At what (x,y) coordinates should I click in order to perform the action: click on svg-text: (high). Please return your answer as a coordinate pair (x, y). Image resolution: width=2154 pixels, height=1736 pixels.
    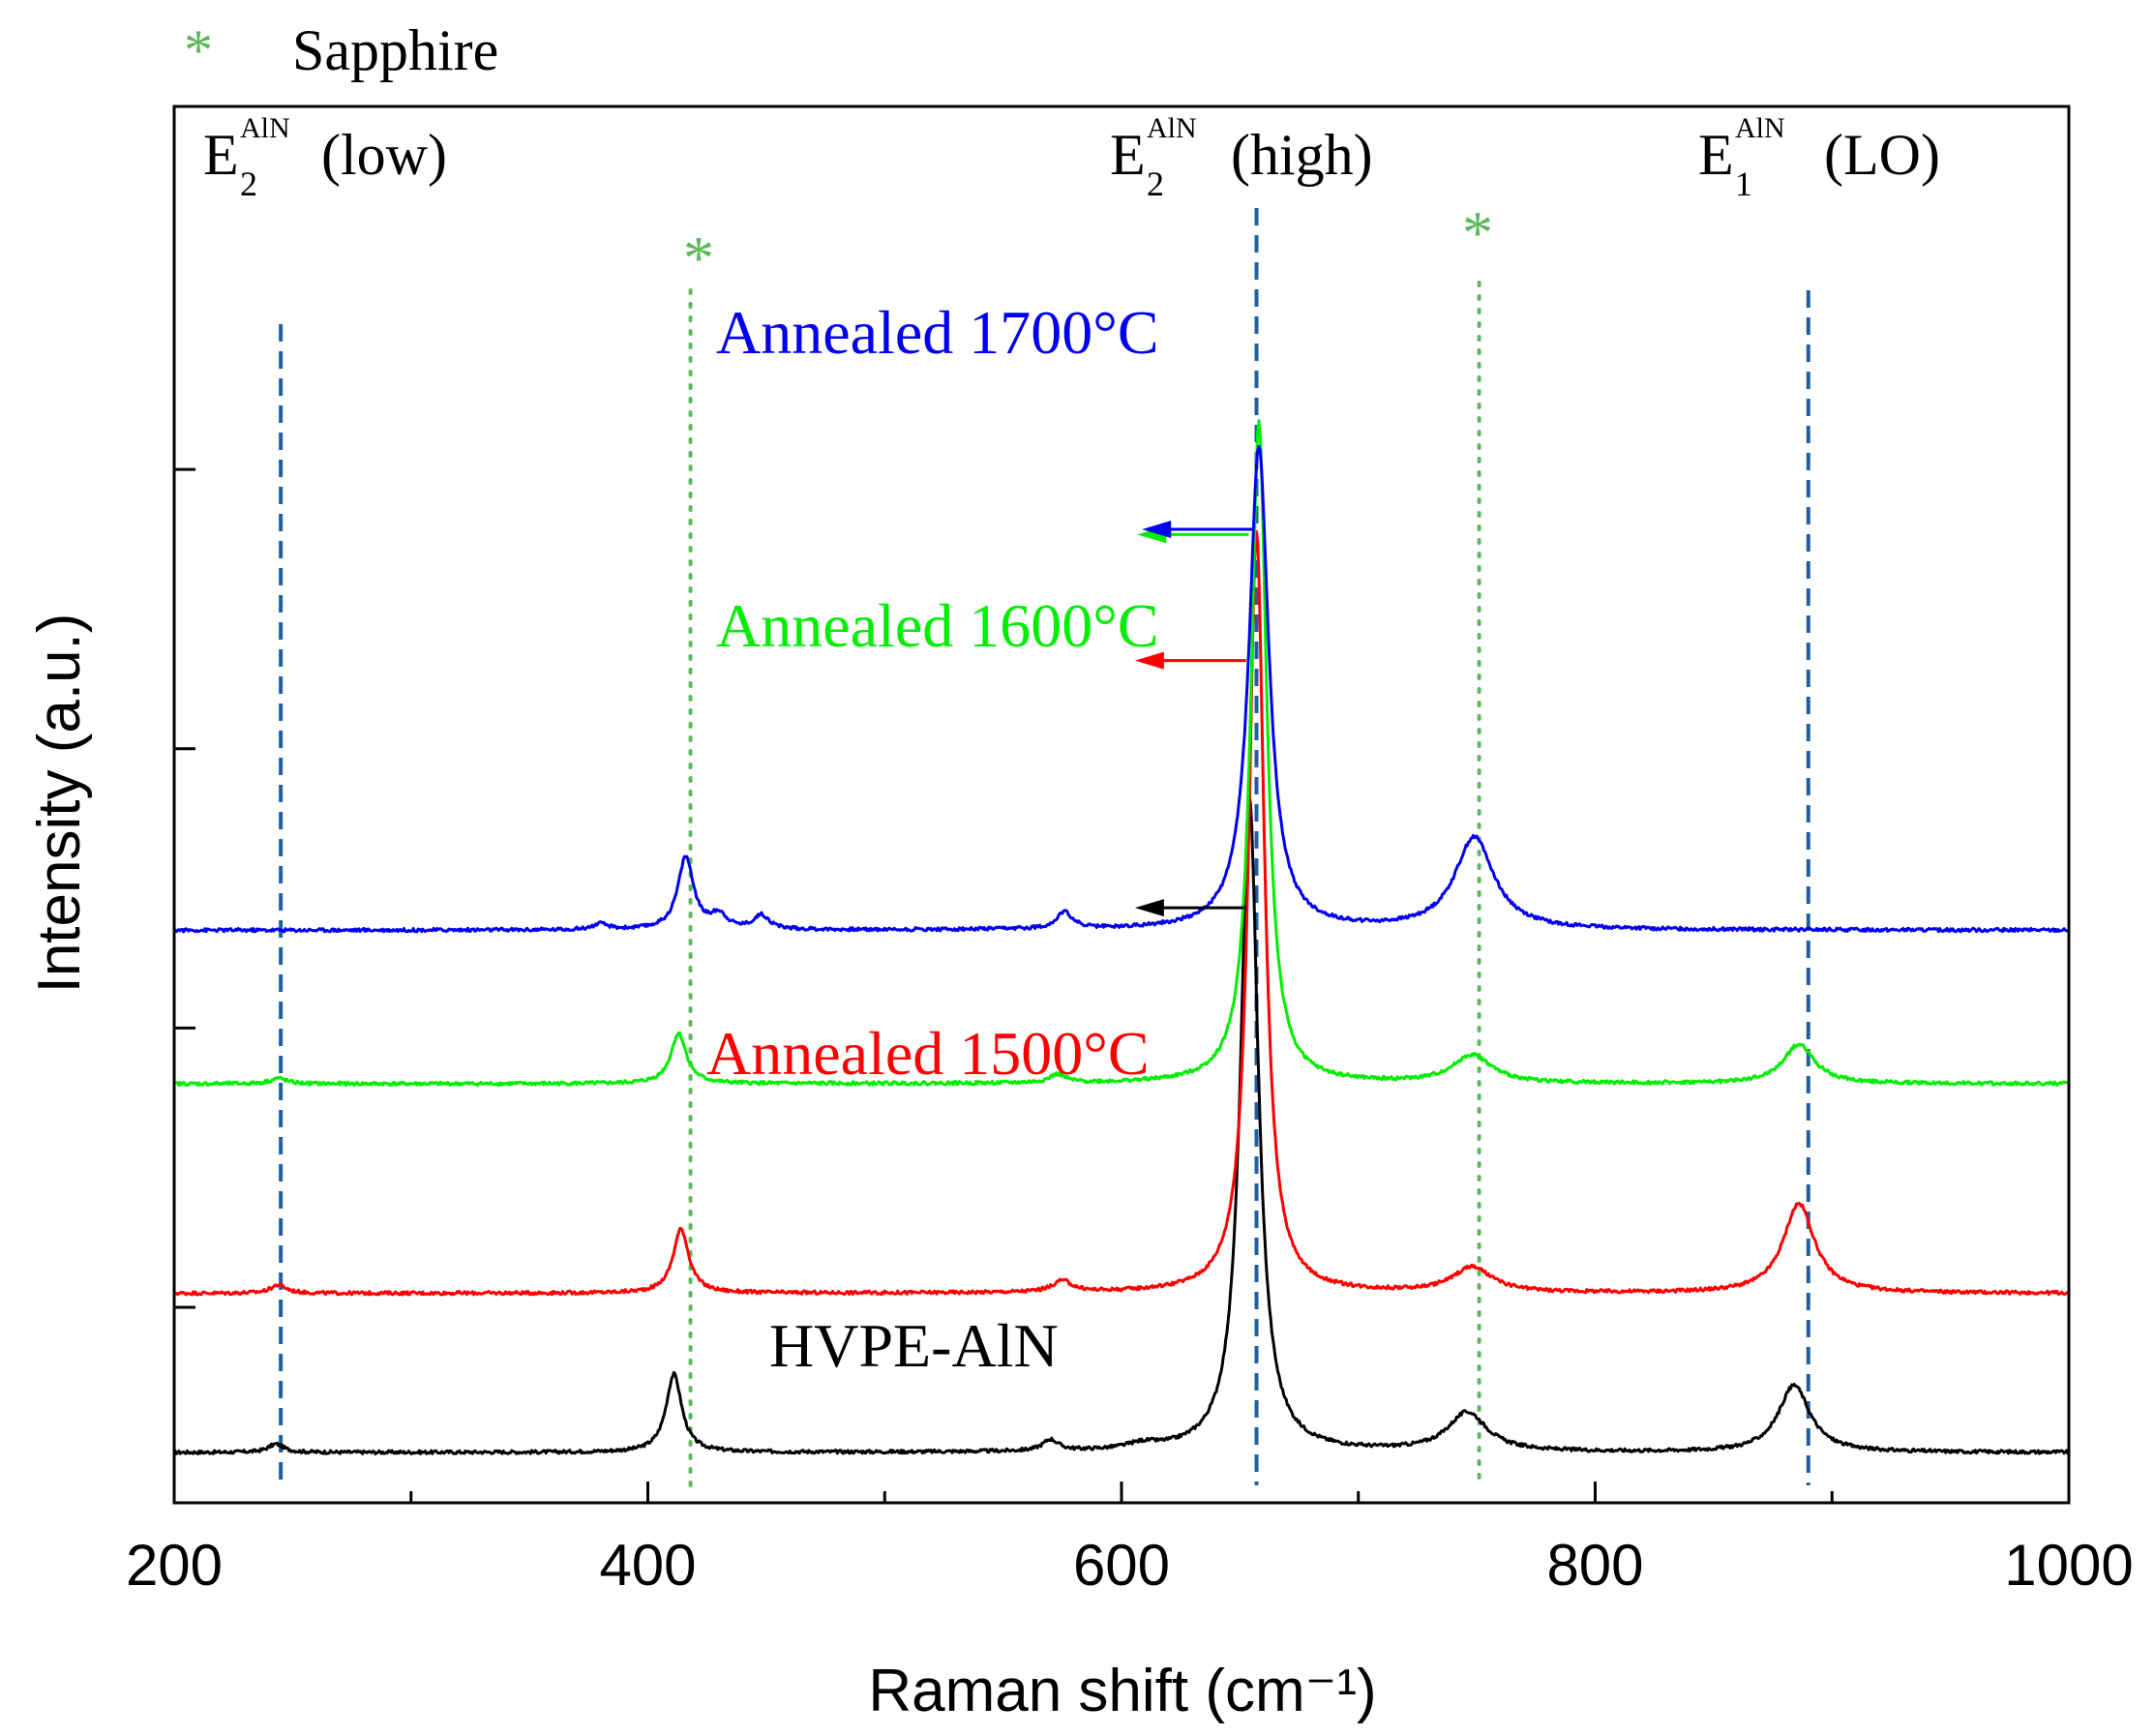
    Looking at the image, I should click on (1302, 155).